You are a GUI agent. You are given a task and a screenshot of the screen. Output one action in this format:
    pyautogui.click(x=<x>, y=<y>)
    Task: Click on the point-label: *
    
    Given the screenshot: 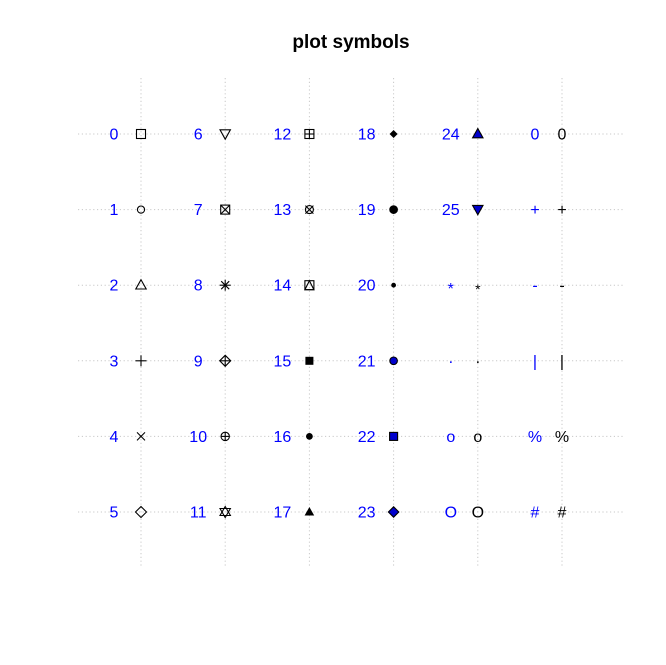 What is the action you would take?
    pyautogui.click(x=451, y=289)
    